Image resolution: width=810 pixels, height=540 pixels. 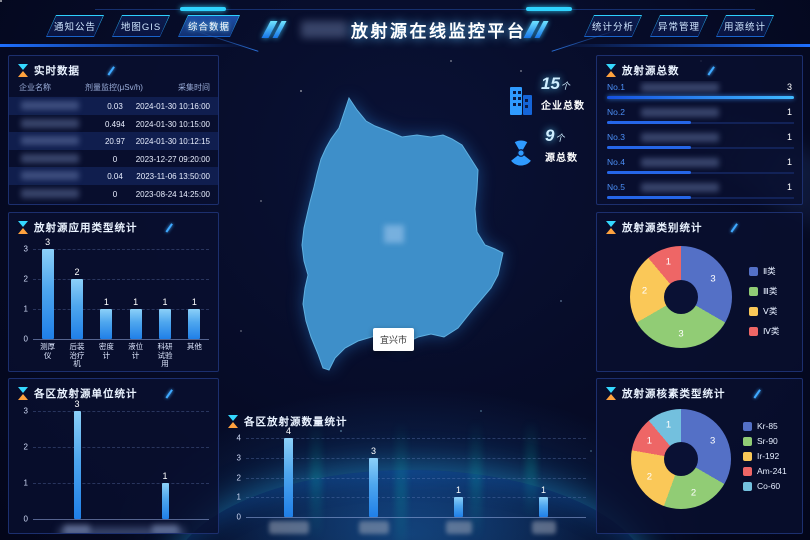 I want to click on nav-button-exception-label: 异常管理, so click(x=679, y=26).